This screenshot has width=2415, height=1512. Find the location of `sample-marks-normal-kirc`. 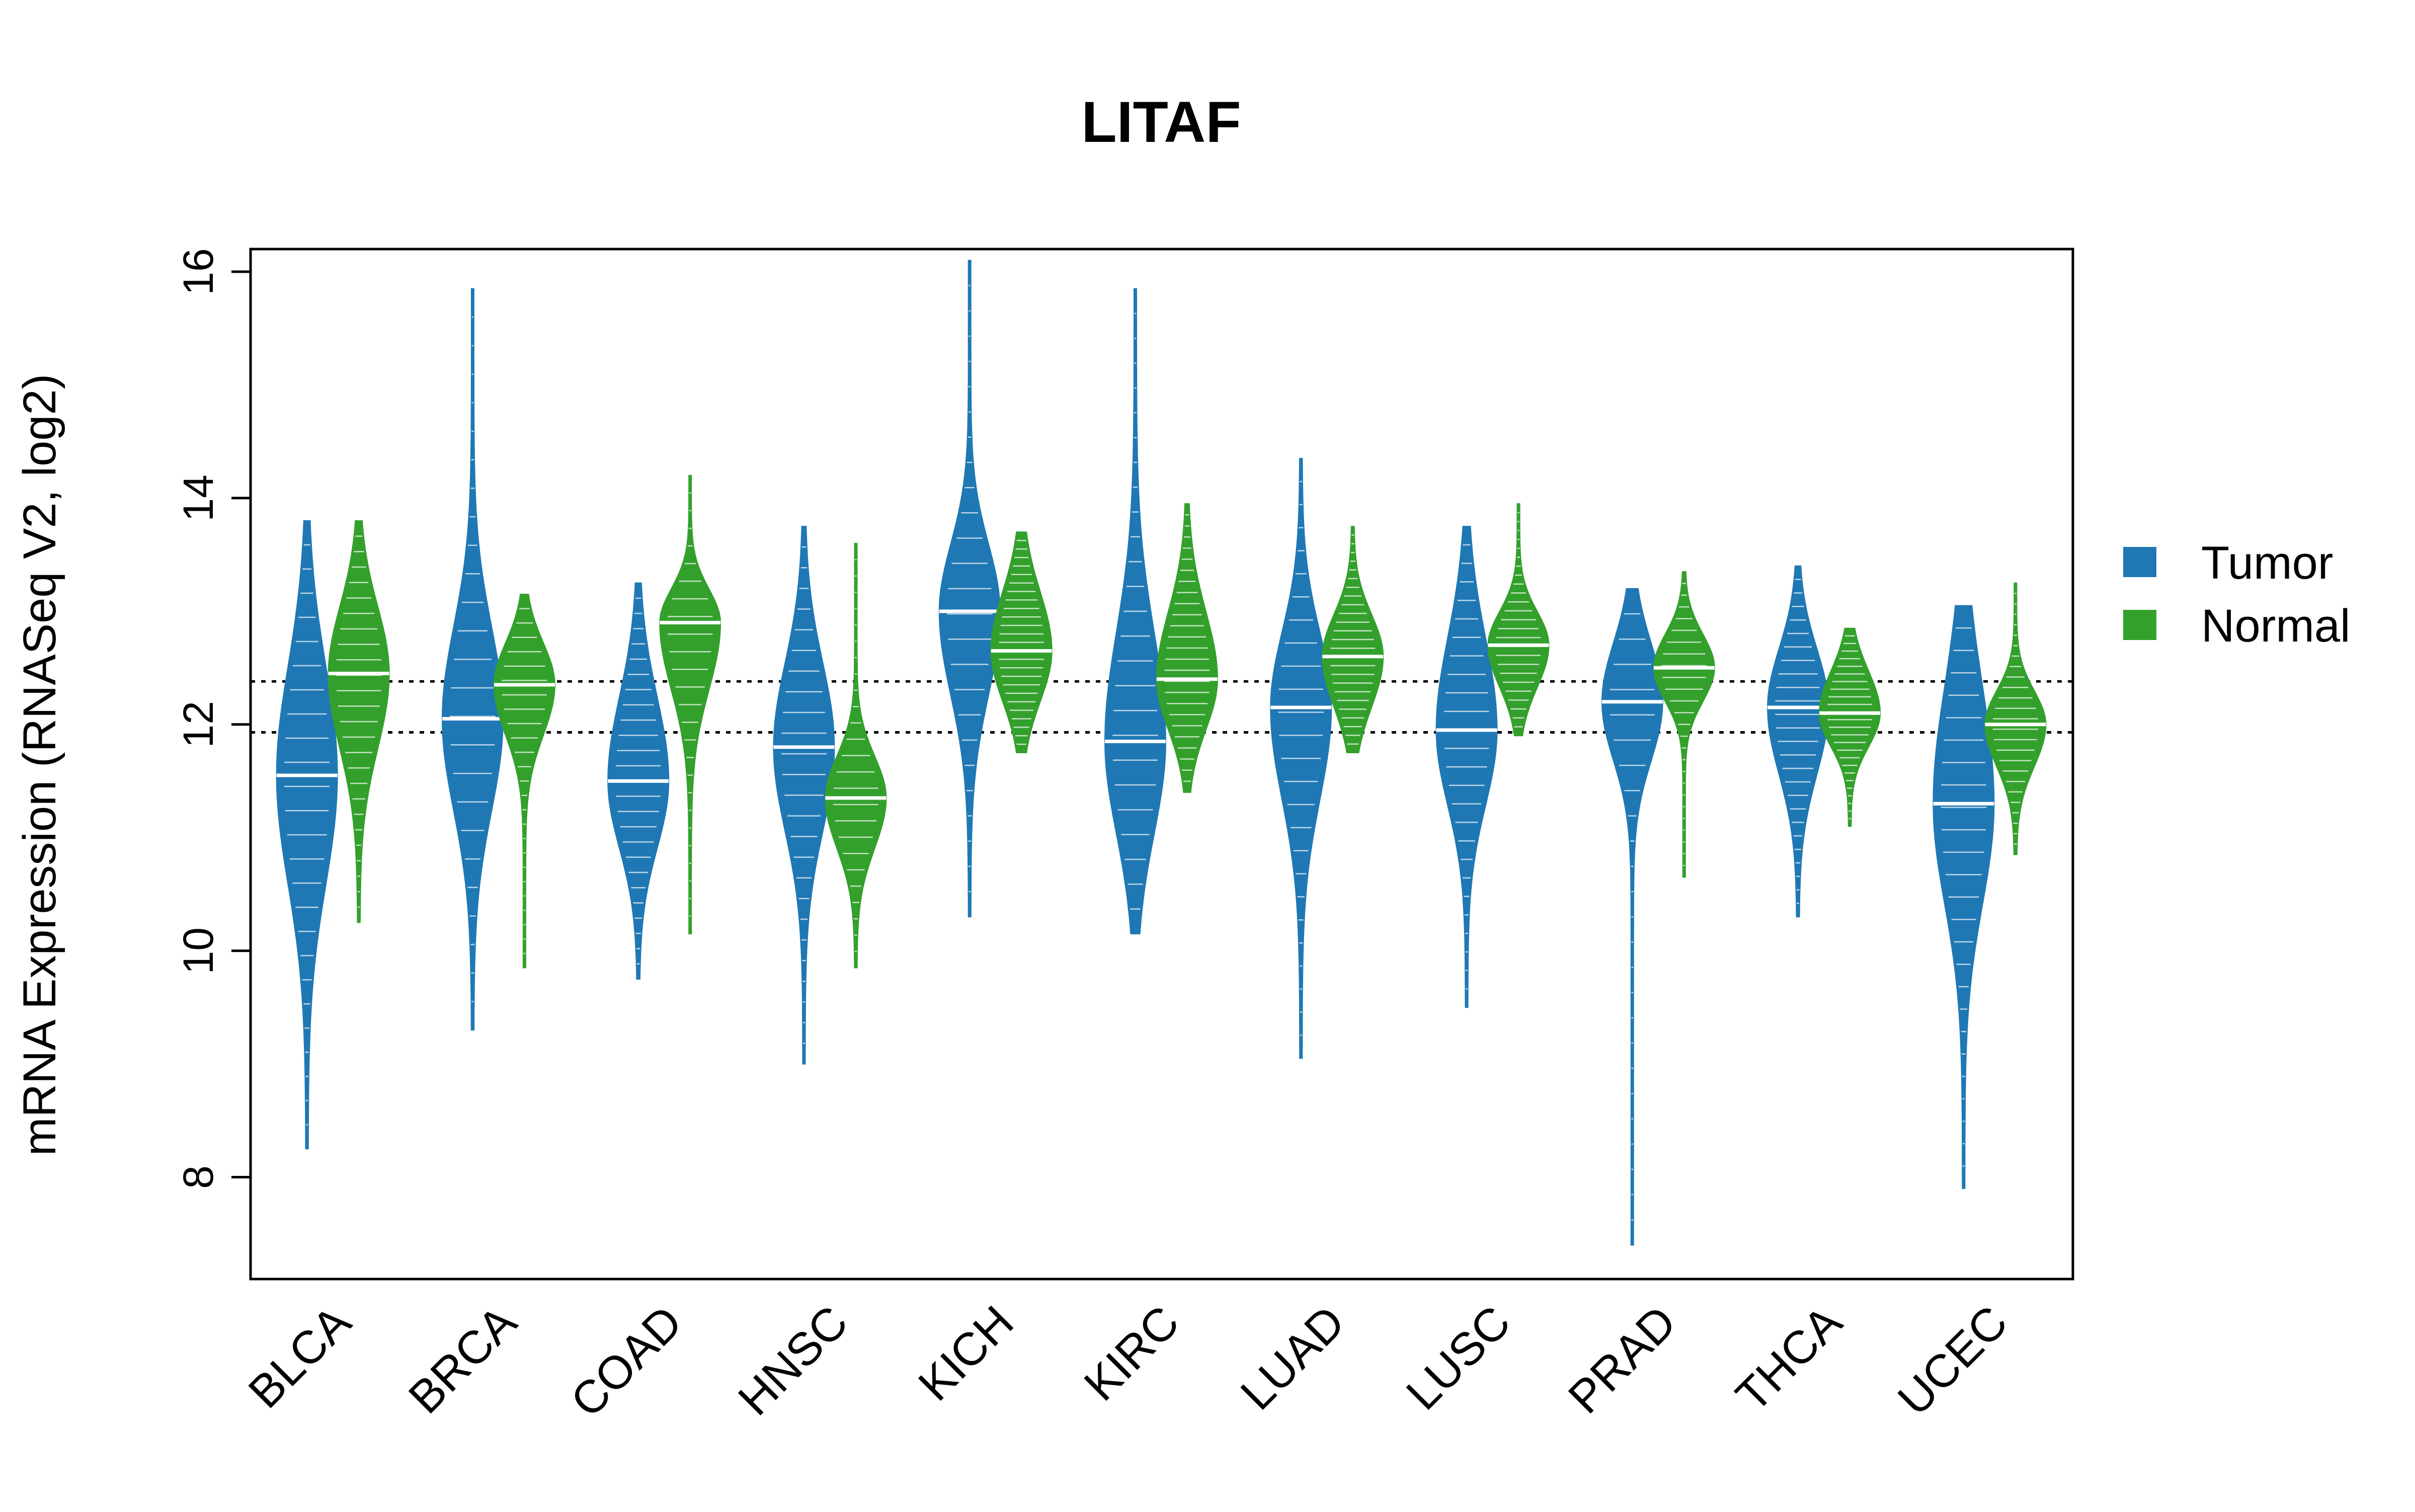

sample-marks-normal-kirc is located at coordinates (1187, 648).